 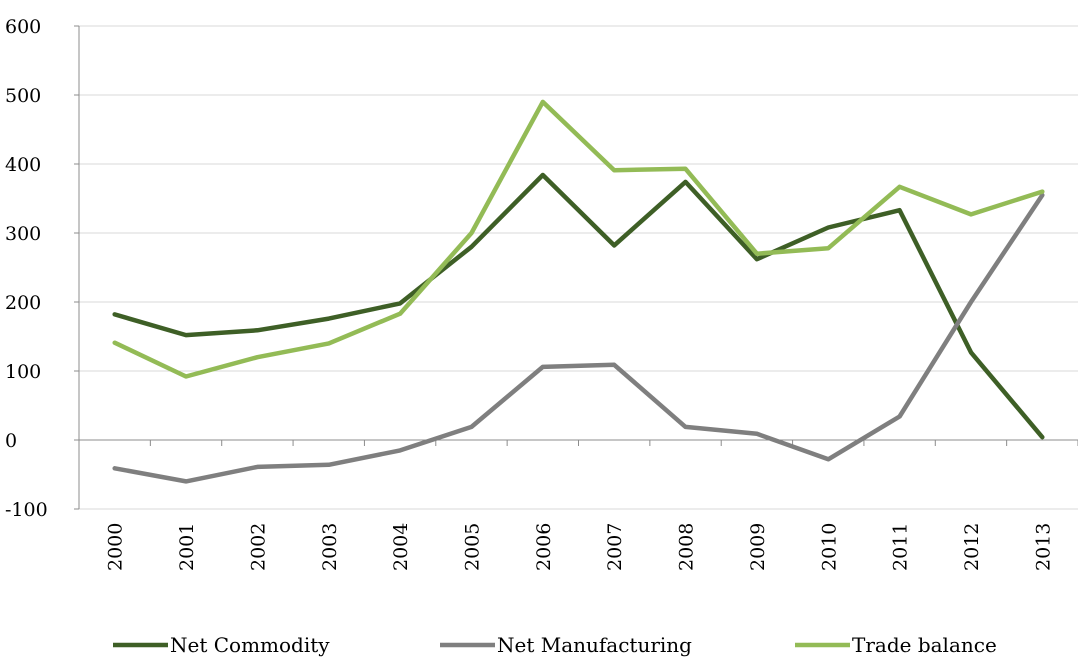 What do you see at coordinates (187, 547) in the screenshot?
I see `x-tick-label: 2001` at bounding box center [187, 547].